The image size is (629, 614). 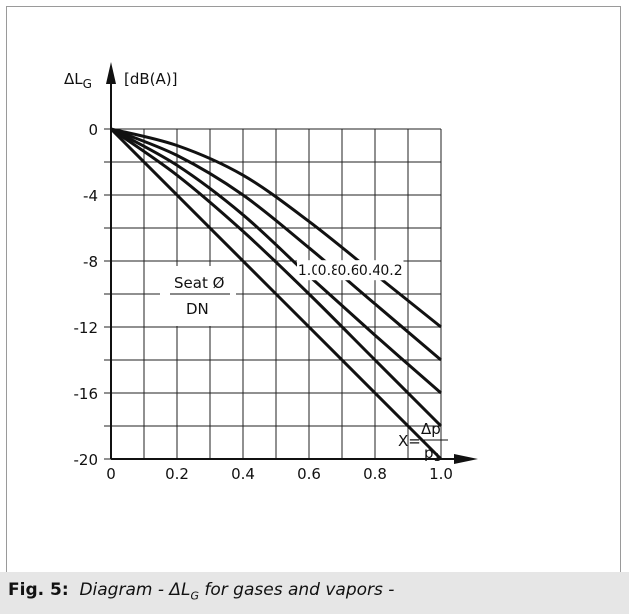 What do you see at coordinates (111, 73) in the screenshot?
I see `y-axis-arrow` at bounding box center [111, 73].